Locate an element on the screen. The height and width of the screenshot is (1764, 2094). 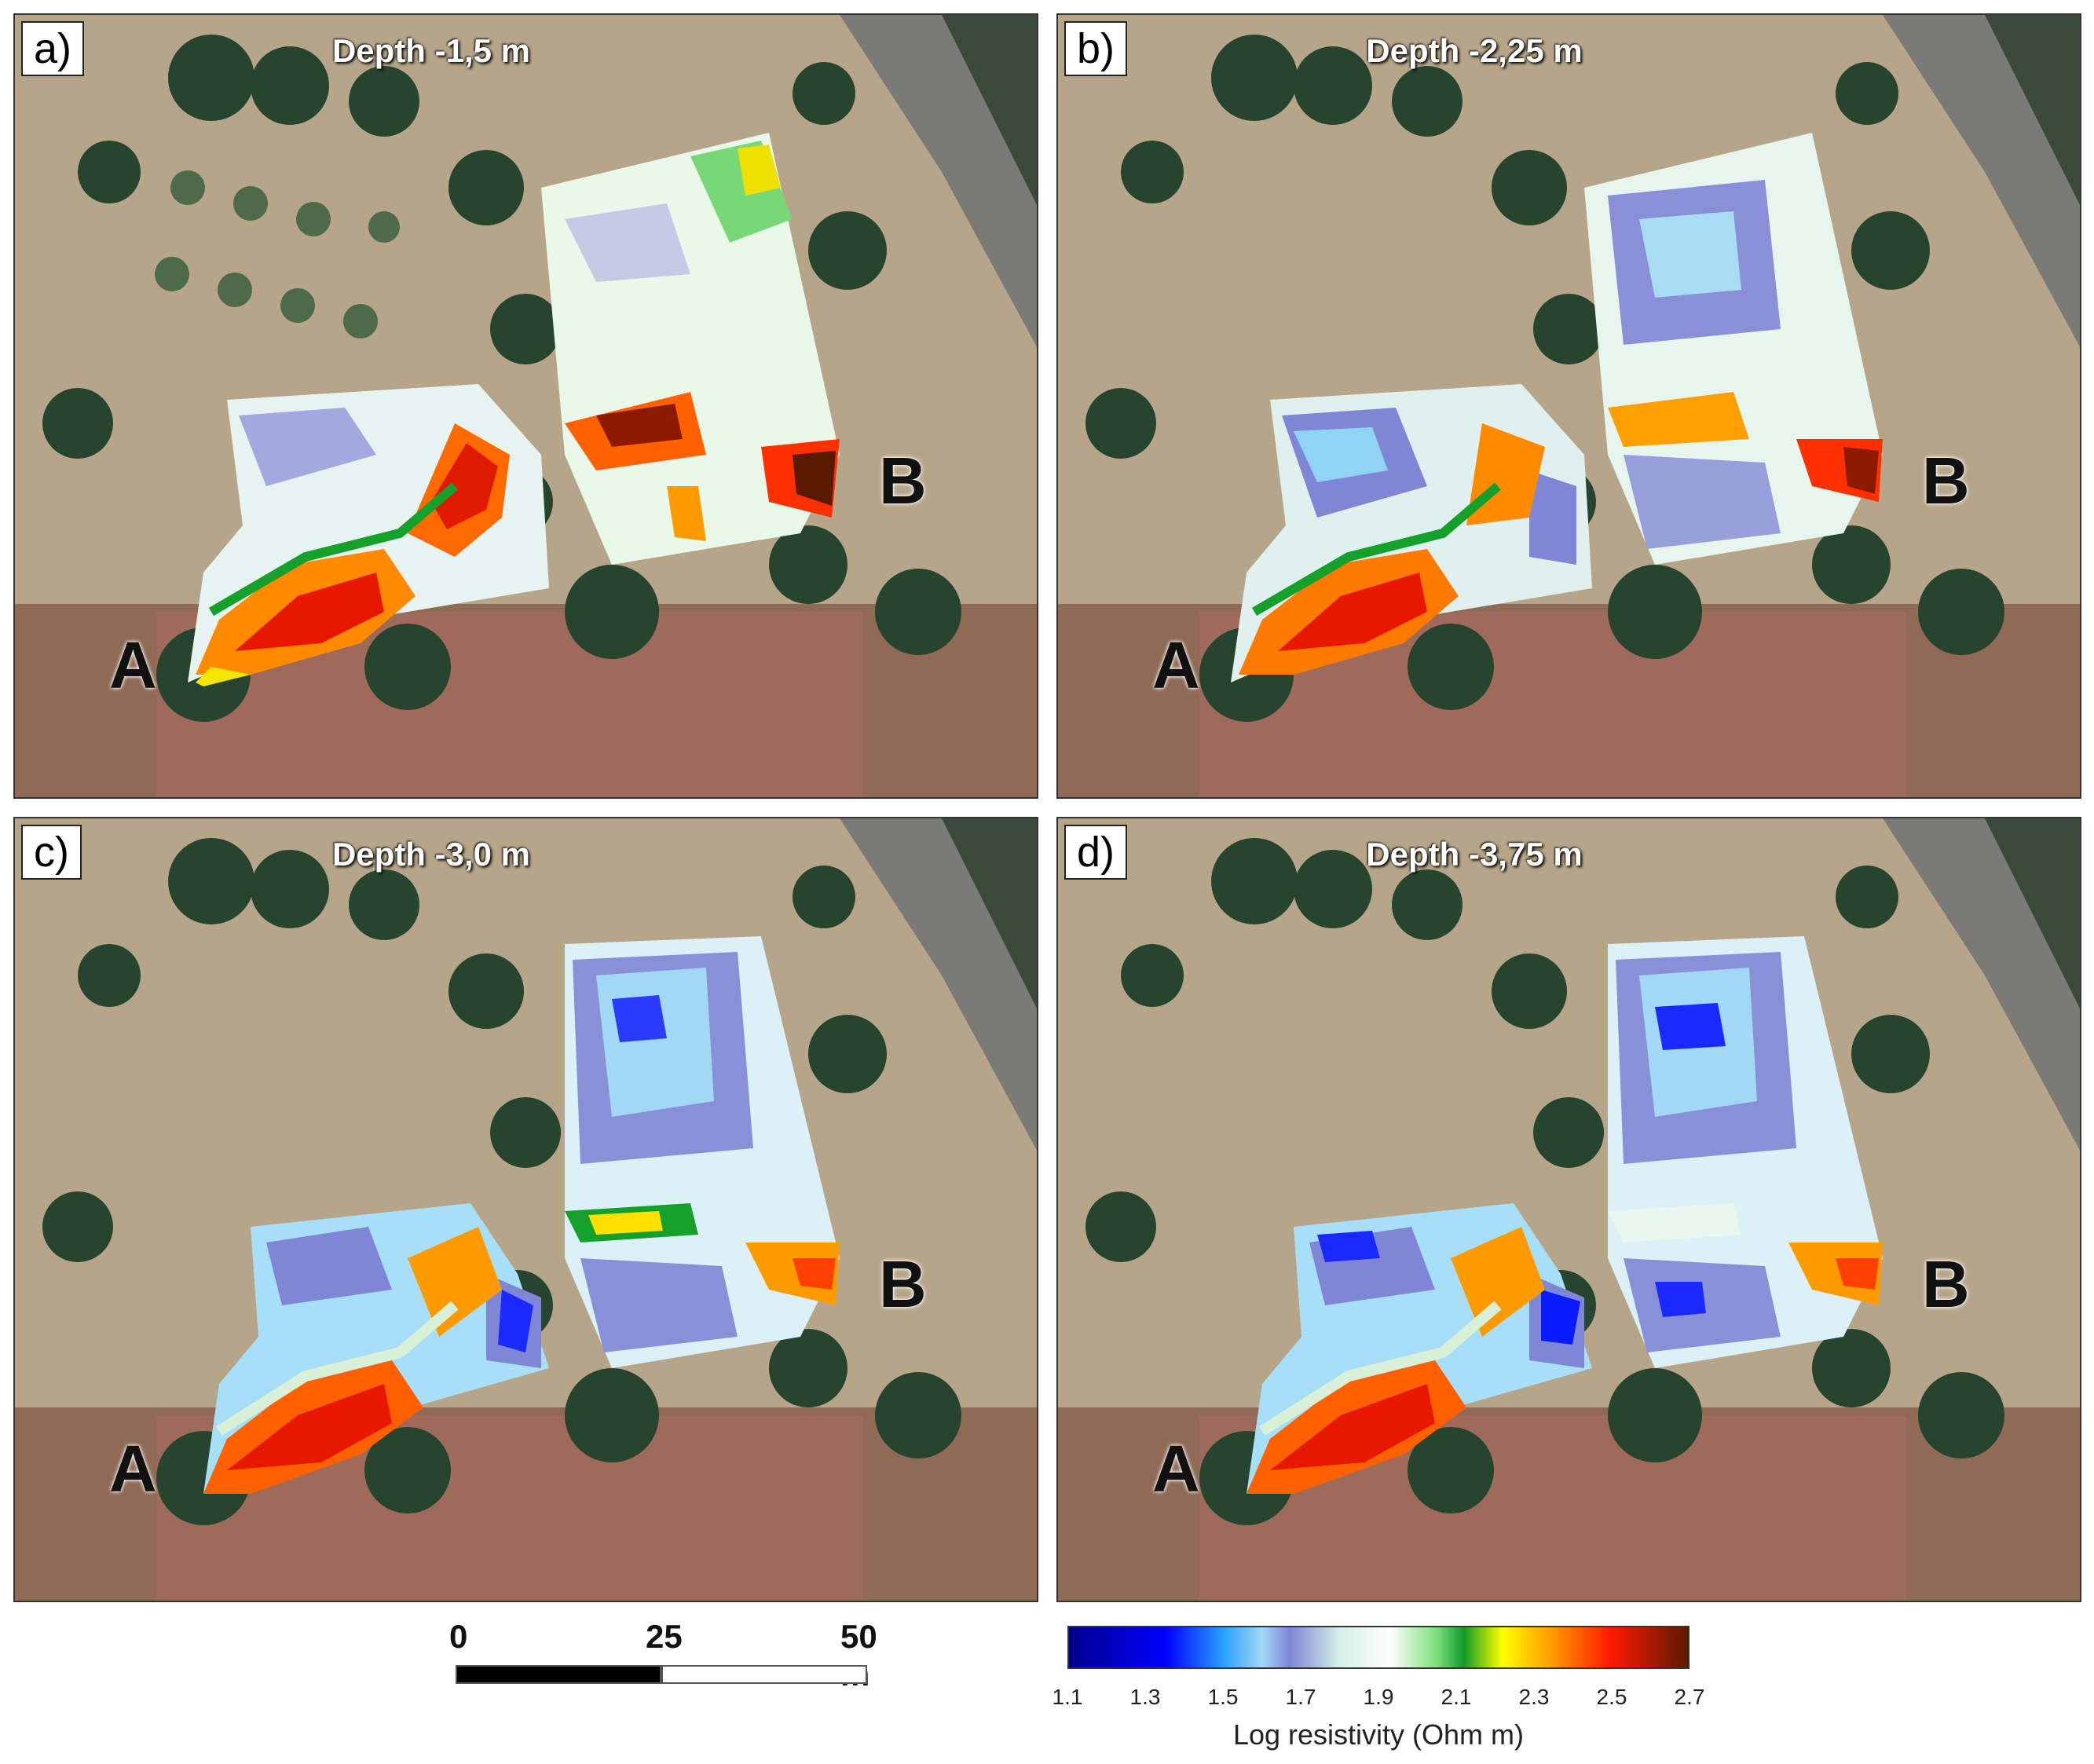
panel-letter: d) is located at coordinates (1096, 853).